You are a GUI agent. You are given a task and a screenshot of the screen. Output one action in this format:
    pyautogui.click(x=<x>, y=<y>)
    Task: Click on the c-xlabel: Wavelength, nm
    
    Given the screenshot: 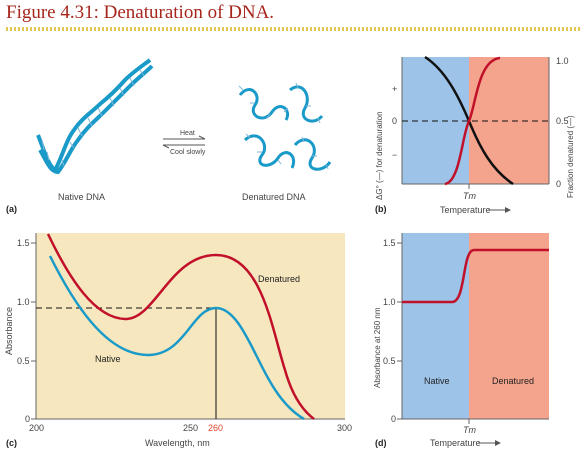 What is the action you would take?
    pyautogui.click(x=177, y=443)
    